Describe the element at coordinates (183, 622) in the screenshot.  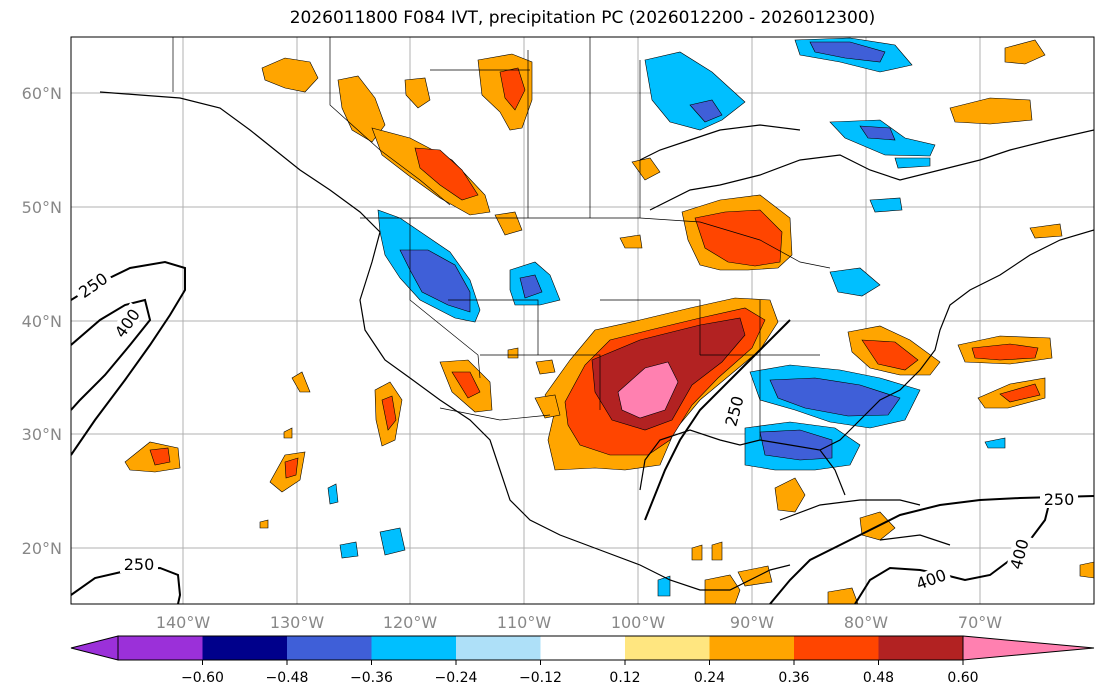
I see `lon-label: 140°W` at that location.